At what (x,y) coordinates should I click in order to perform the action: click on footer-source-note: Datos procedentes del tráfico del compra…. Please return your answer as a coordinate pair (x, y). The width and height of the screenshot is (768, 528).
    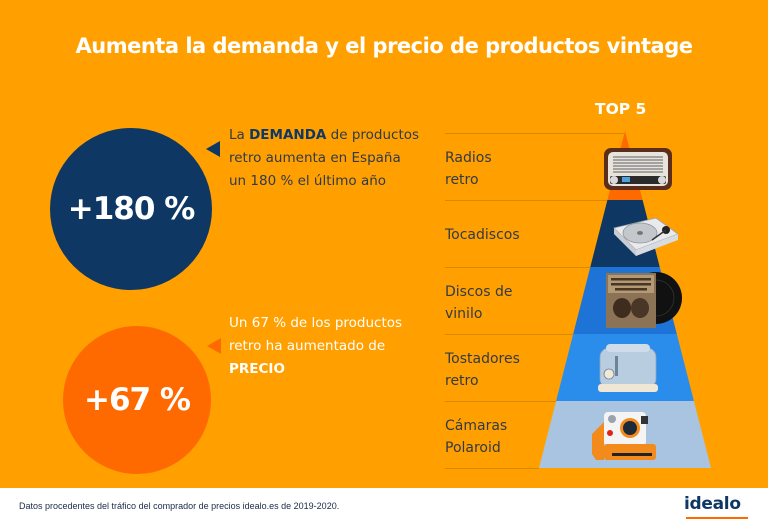
    Looking at the image, I should click on (179, 506).